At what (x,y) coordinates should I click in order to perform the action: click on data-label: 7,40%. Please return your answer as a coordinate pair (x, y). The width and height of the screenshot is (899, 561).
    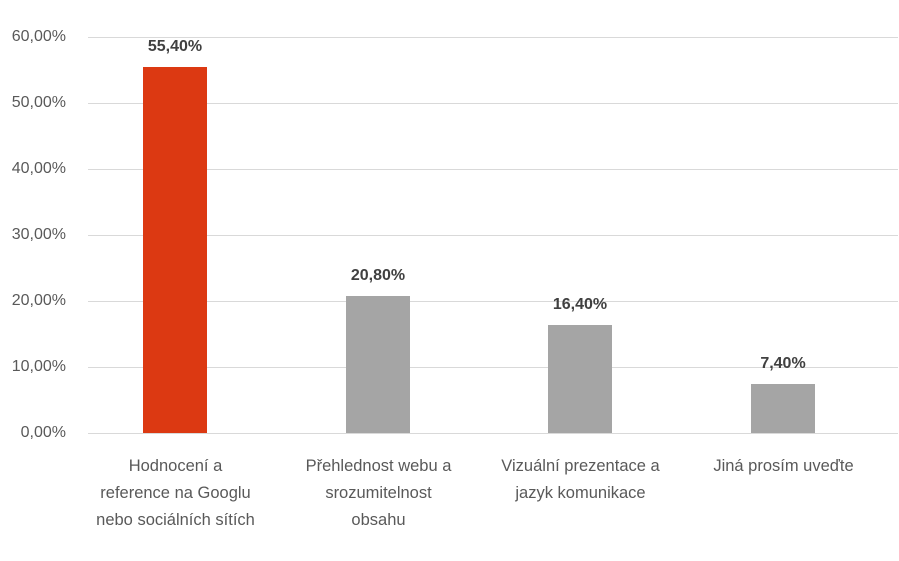
    Looking at the image, I should click on (783, 363).